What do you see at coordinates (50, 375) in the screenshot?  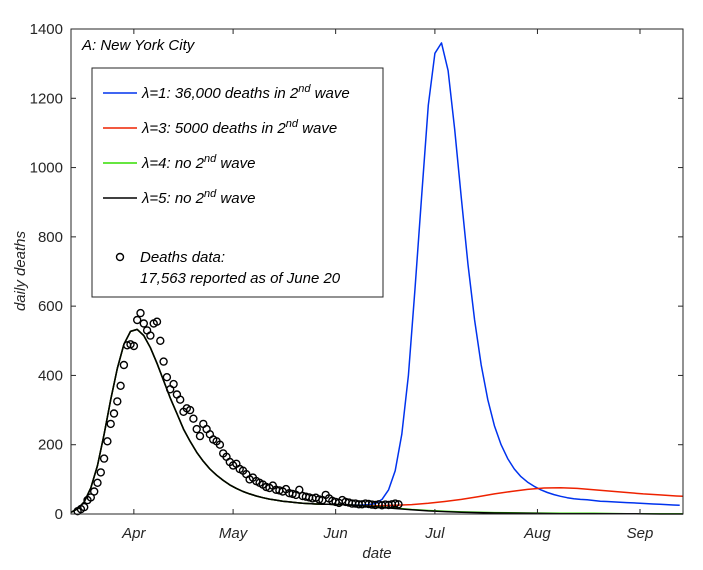 I see `y-tick-label: 400` at bounding box center [50, 375].